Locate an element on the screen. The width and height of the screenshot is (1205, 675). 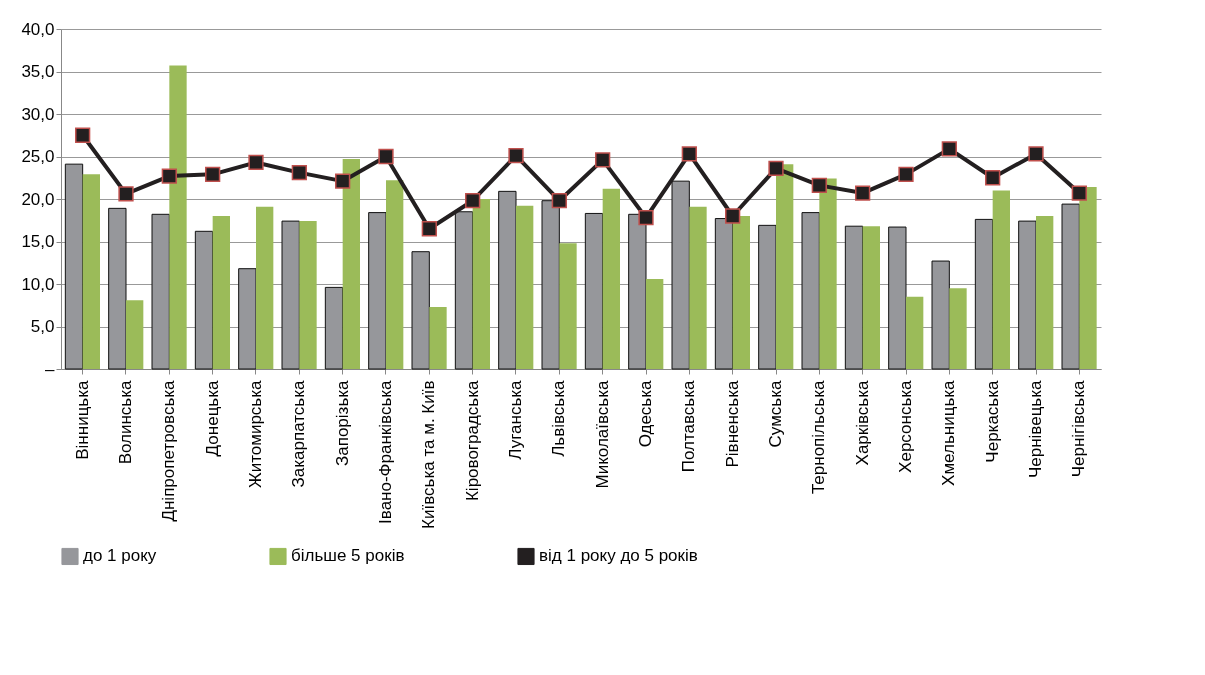
y-tick-label: 10,0 is located at coordinates (38, 284).